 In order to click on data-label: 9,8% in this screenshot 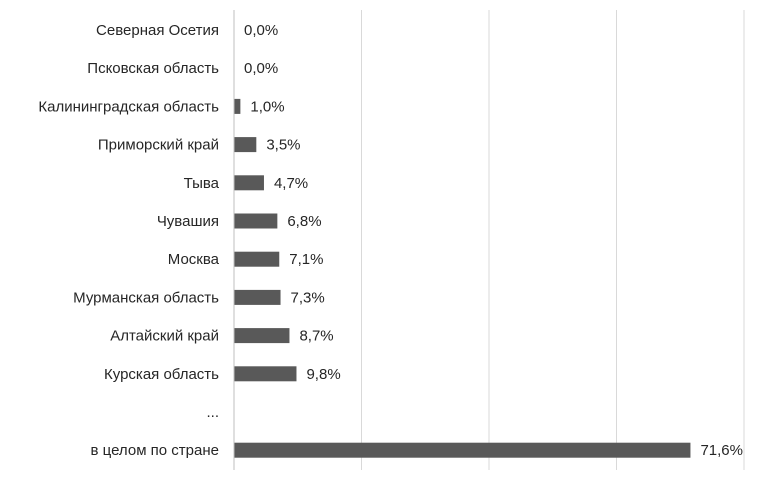, I will do `click(323, 374)`.